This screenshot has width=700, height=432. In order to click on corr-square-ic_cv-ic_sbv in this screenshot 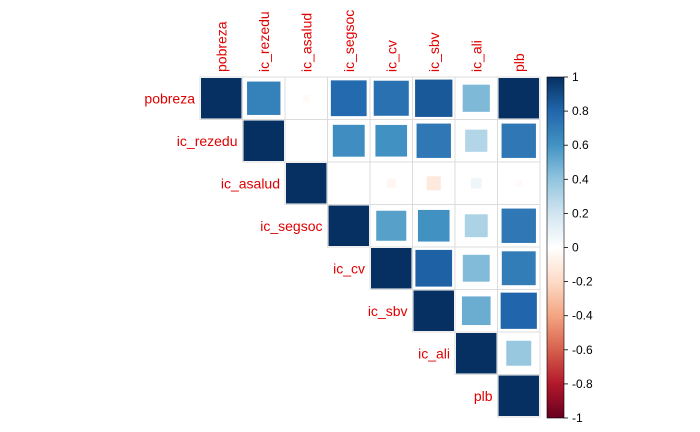, I will do `click(434, 268)`.